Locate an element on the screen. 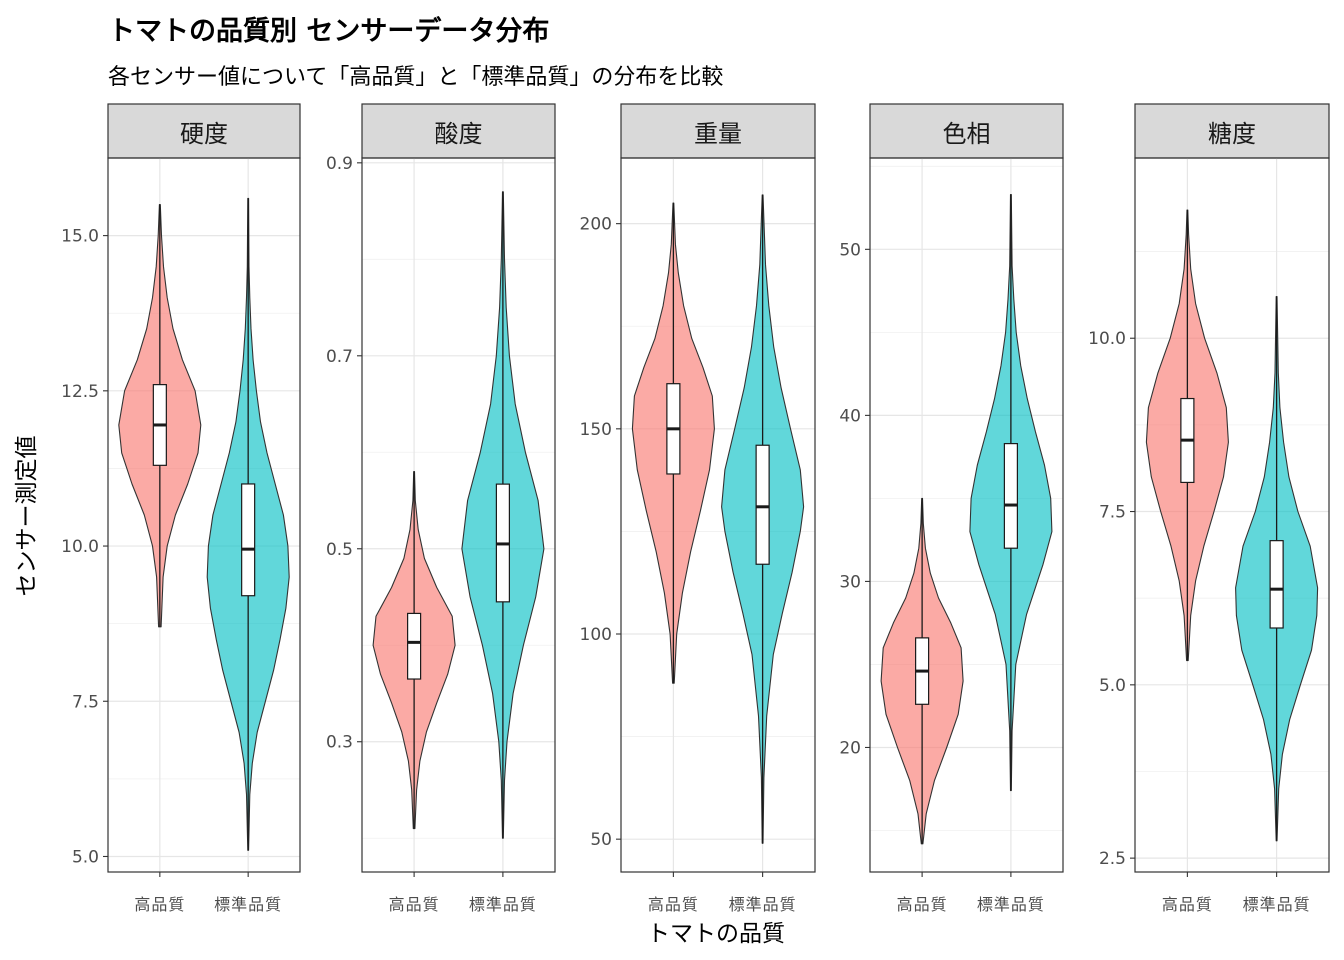  y-tick-label: 150 is located at coordinates (596, 430).